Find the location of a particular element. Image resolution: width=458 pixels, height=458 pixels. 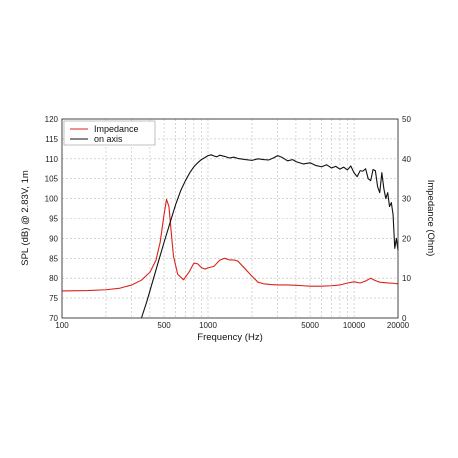

x-tick-label: 20000 is located at coordinates (398, 325).